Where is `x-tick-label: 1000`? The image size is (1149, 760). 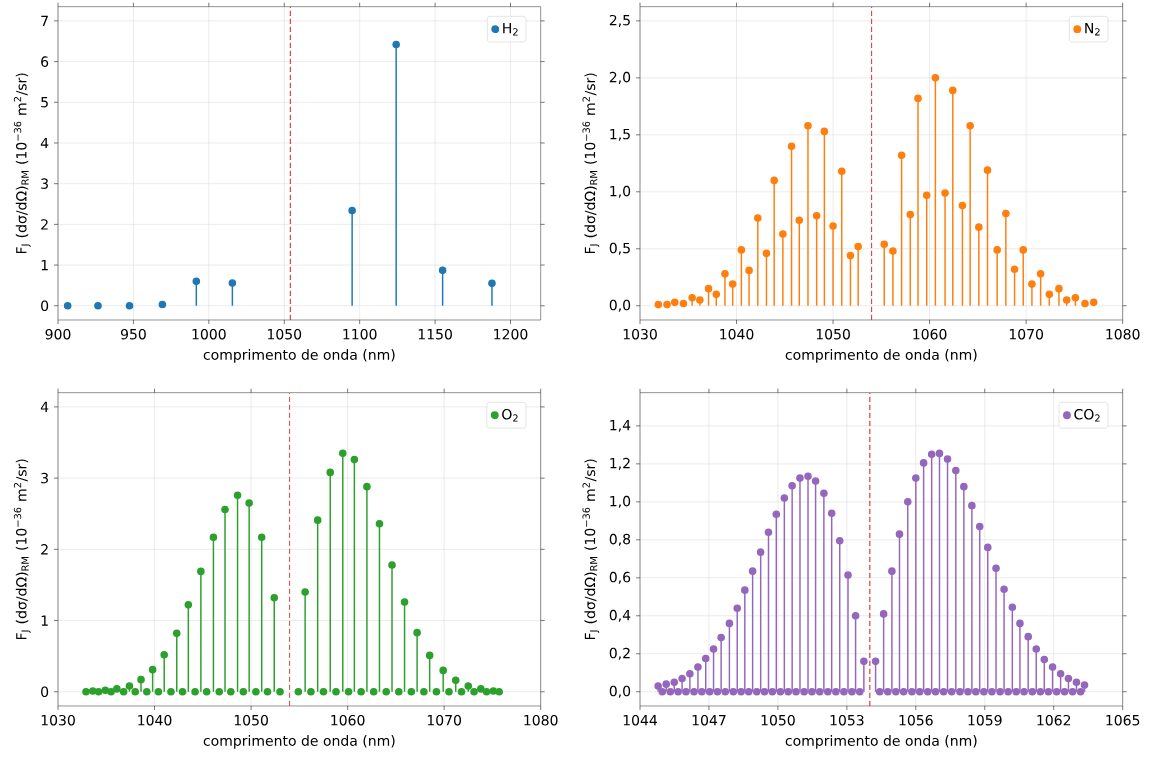 x-tick-label: 1000 is located at coordinates (209, 334).